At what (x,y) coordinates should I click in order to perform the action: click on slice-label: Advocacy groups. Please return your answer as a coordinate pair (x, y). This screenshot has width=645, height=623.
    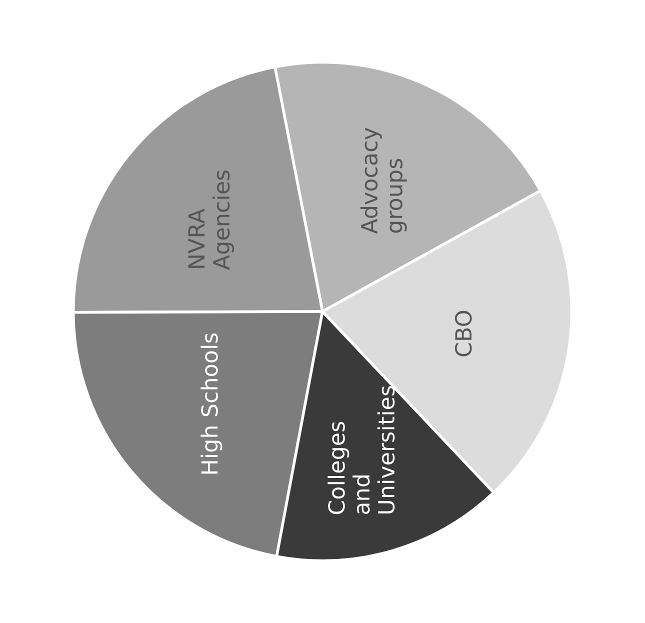
    Looking at the image, I should click on (383, 181).